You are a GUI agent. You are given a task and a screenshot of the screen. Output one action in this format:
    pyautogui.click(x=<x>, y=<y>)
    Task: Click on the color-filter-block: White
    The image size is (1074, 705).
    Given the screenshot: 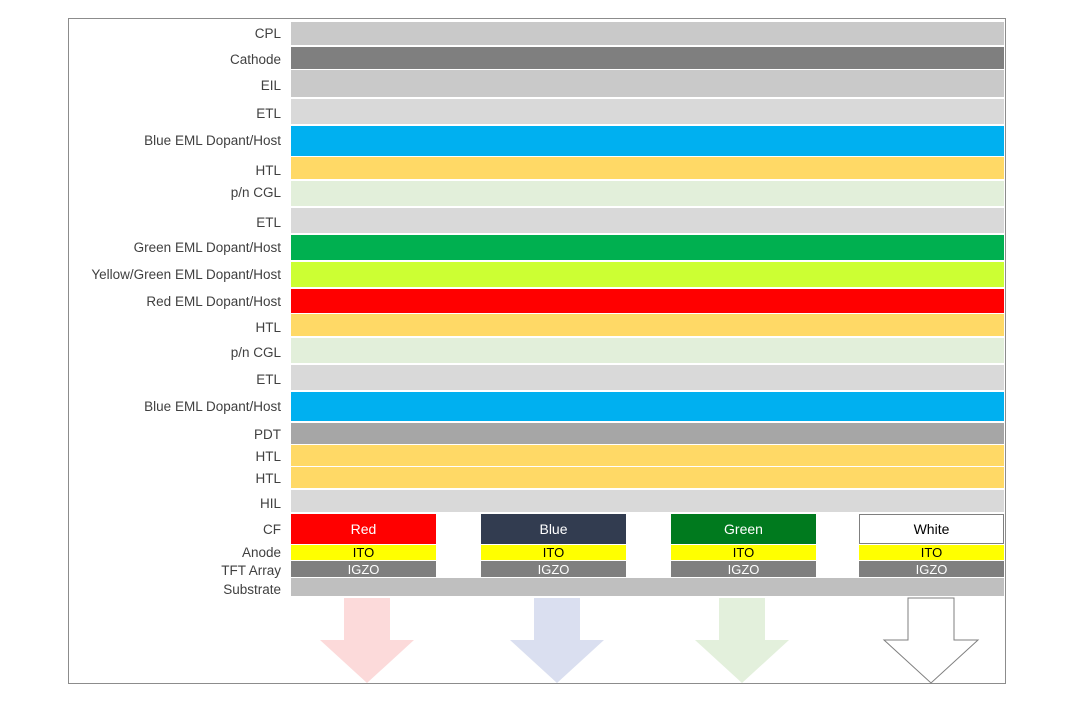 What is the action you would take?
    pyautogui.click(x=931, y=529)
    